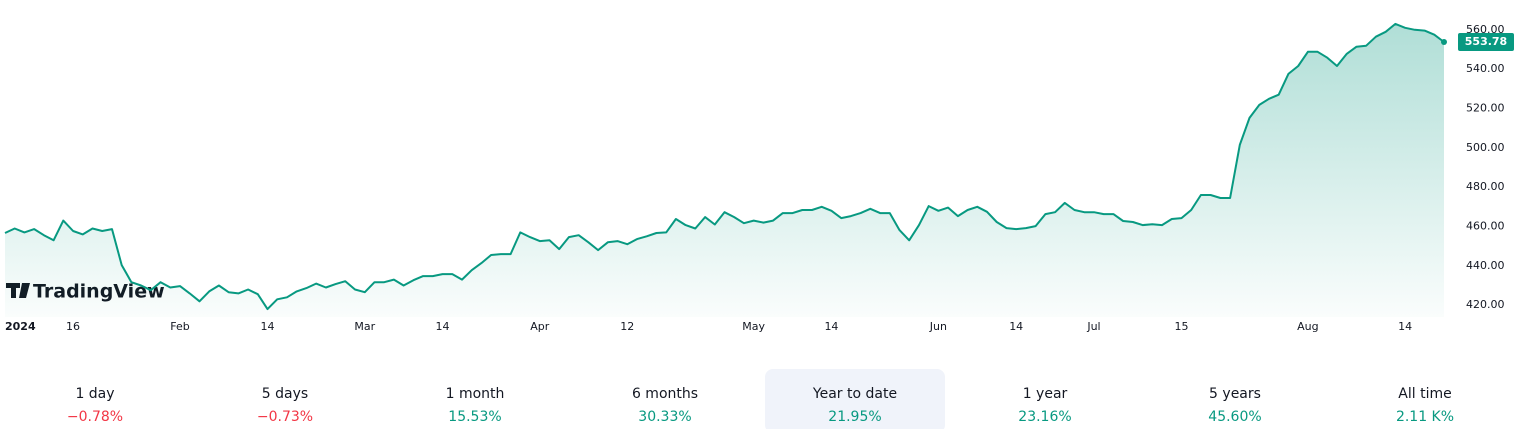  What do you see at coordinates (1485, 265) in the screenshot?
I see `y-tick-label: 440.00` at bounding box center [1485, 265].